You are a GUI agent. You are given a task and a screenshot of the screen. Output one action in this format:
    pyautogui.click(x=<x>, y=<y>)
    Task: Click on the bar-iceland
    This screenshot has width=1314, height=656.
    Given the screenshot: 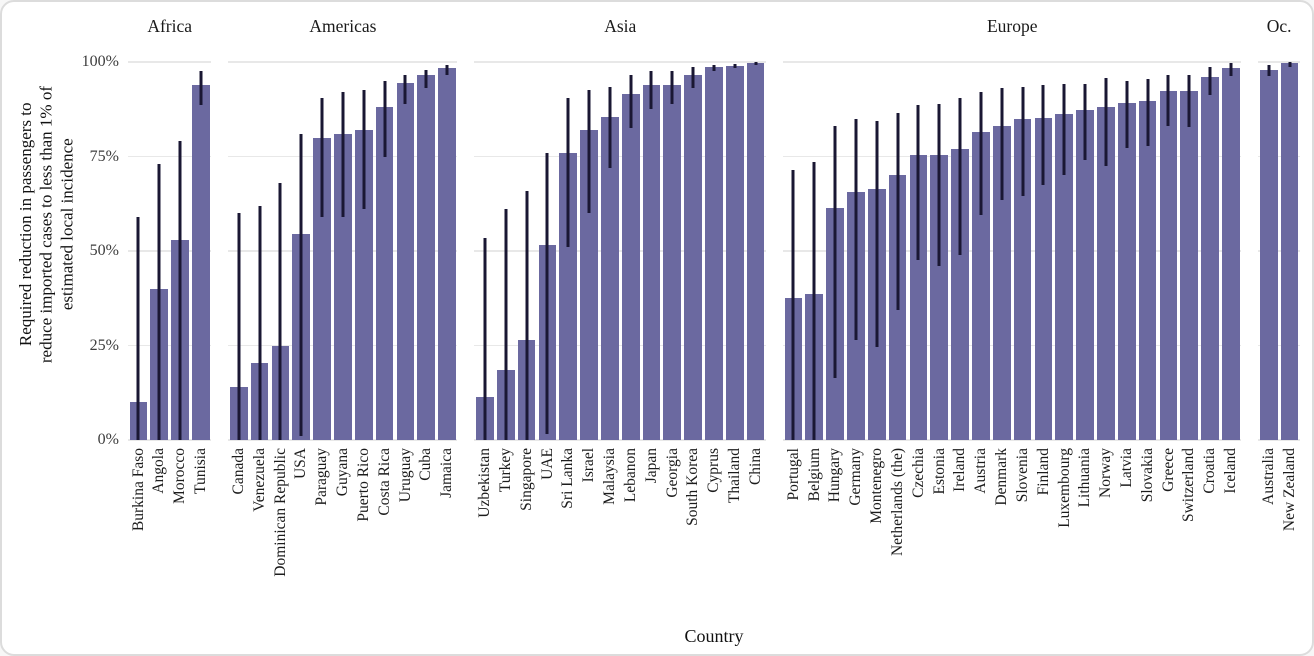 What is the action you would take?
    pyautogui.click(x=1231, y=253)
    